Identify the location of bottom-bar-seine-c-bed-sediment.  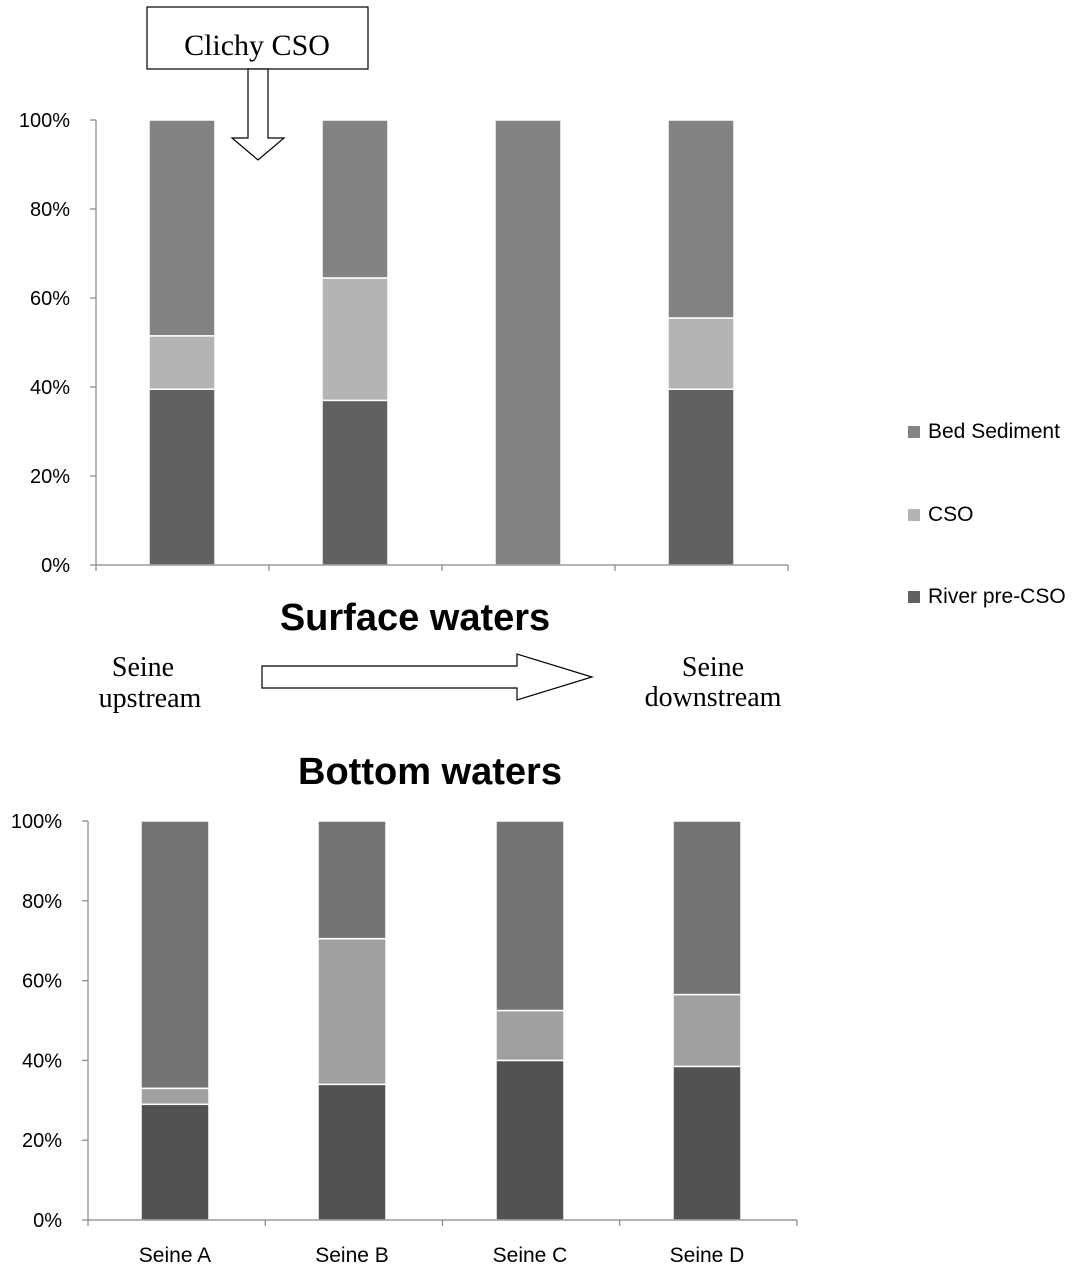
(530, 916).